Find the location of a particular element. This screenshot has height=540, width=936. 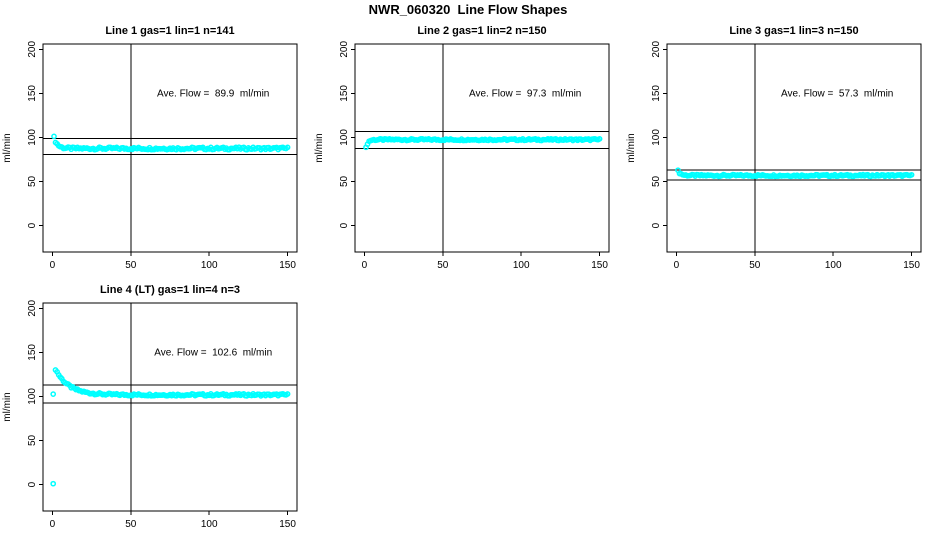

ave-flow-annotation: Ave. Flow = 57.3 ml/min is located at coordinates (837, 93).